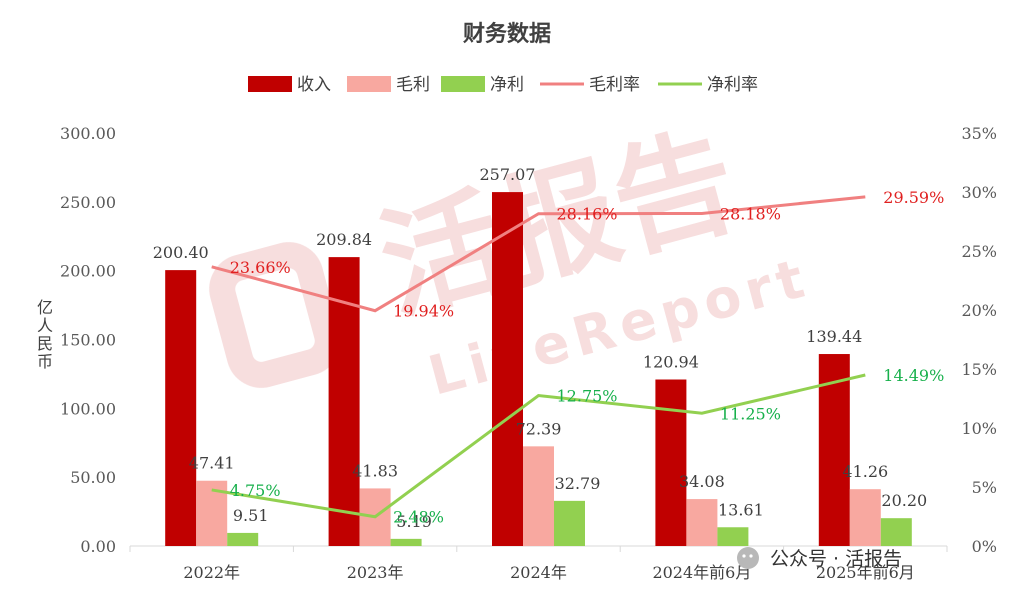 The image size is (1015, 602). What do you see at coordinates (836, 559) in the screenshot?
I see `wechat-text: 公众号 · 活报告` at bounding box center [836, 559].